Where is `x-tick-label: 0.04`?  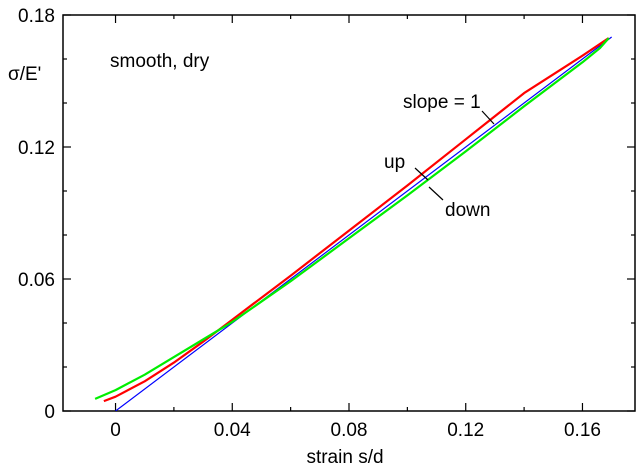
x-tick-label: 0.04 is located at coordinates (232, 430).